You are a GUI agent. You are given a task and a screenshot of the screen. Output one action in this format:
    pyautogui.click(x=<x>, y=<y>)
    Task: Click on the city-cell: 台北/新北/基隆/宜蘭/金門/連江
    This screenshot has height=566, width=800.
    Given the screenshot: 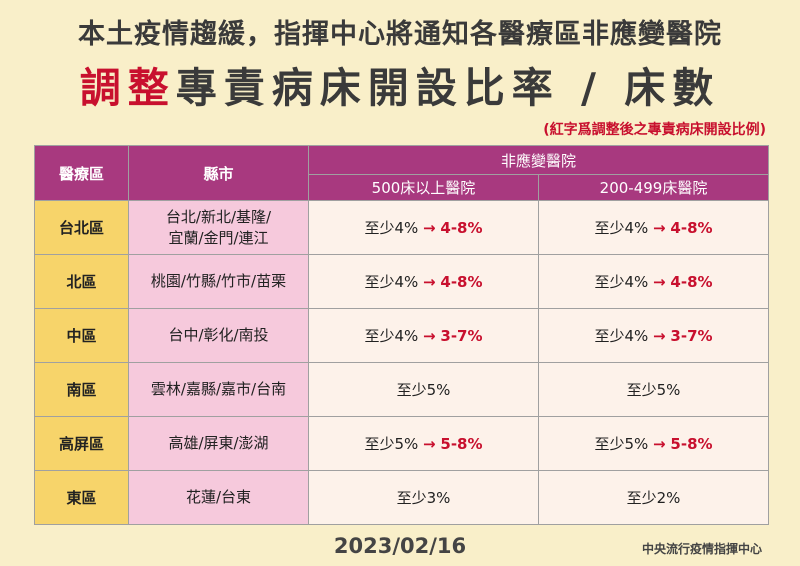 What is the action you would take?
    pyautogui.click(x=218, y=227)
    